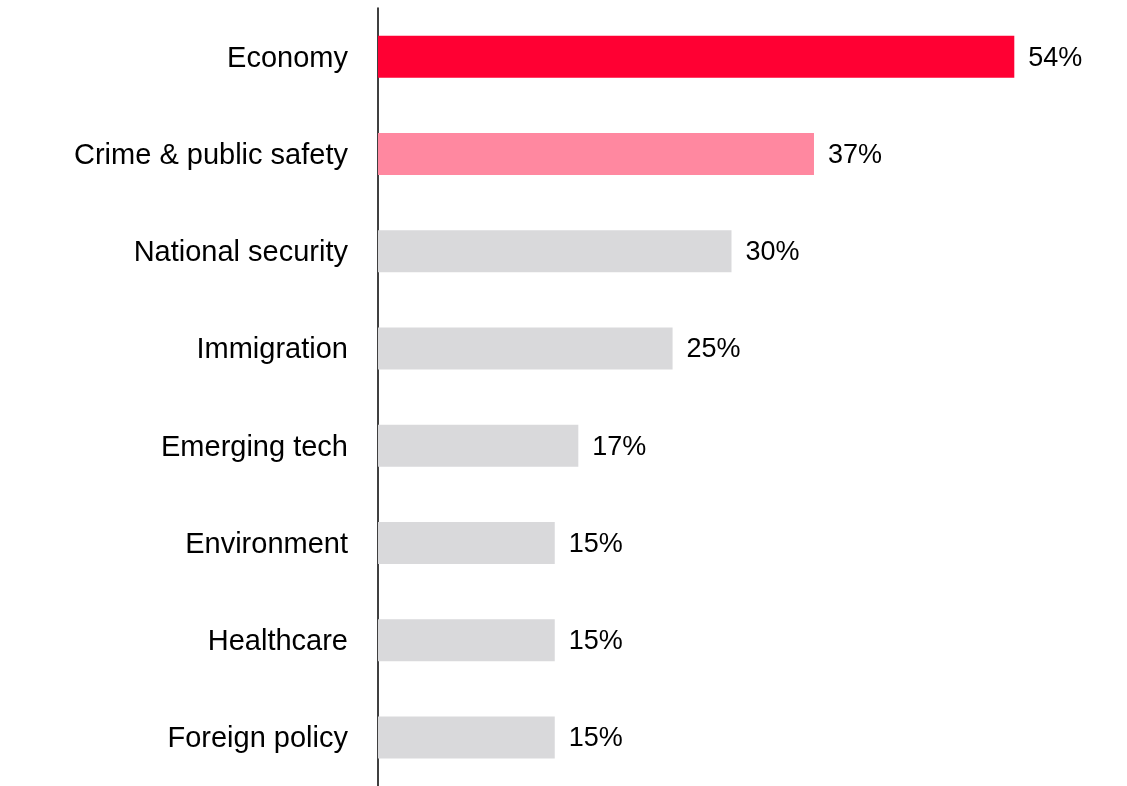 Image resolution: width=1127 pixels, height=786 pixels. What do you see at coordinates (772, 251) in the screenshot?
I see `data-label: 30%` at bounding box center [772, 251].